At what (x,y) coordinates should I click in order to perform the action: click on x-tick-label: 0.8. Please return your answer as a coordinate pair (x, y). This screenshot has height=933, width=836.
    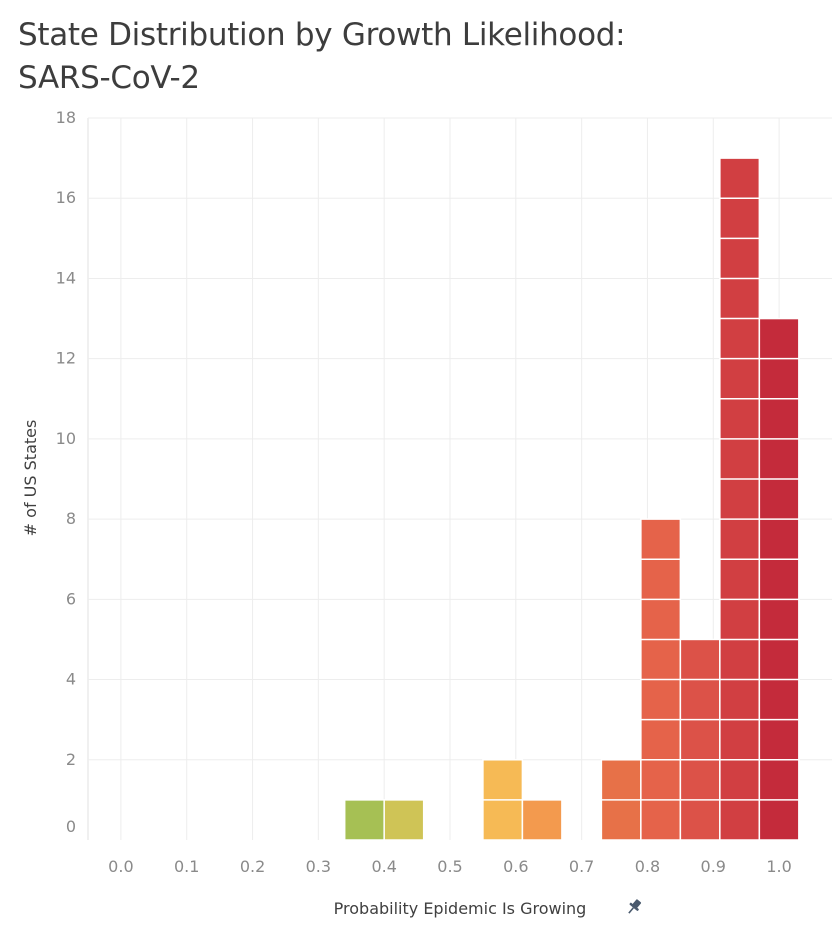
    Looking at the image, I should click on (647, 866).